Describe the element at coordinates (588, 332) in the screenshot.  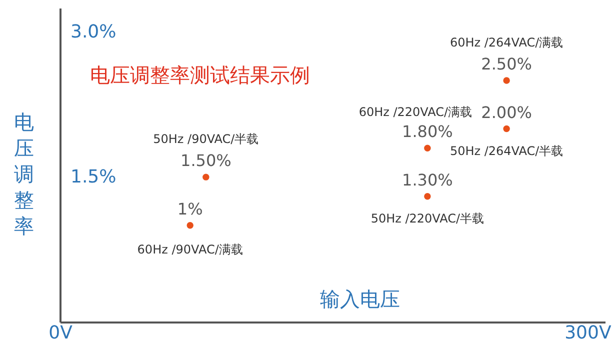
I see `x-tick-label: 300V` at that location.